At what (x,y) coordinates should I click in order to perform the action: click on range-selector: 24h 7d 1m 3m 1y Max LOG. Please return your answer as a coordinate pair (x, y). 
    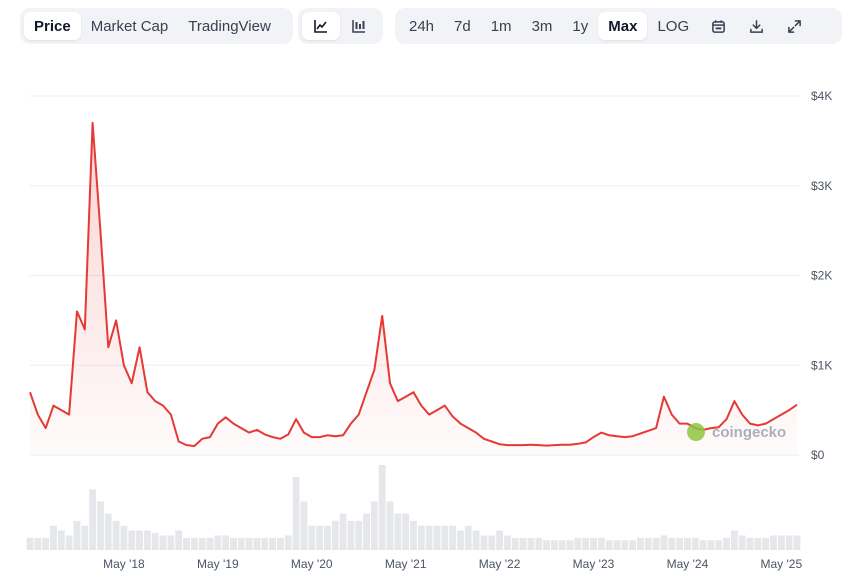
    Looking at the image, I should click on (618, 26).